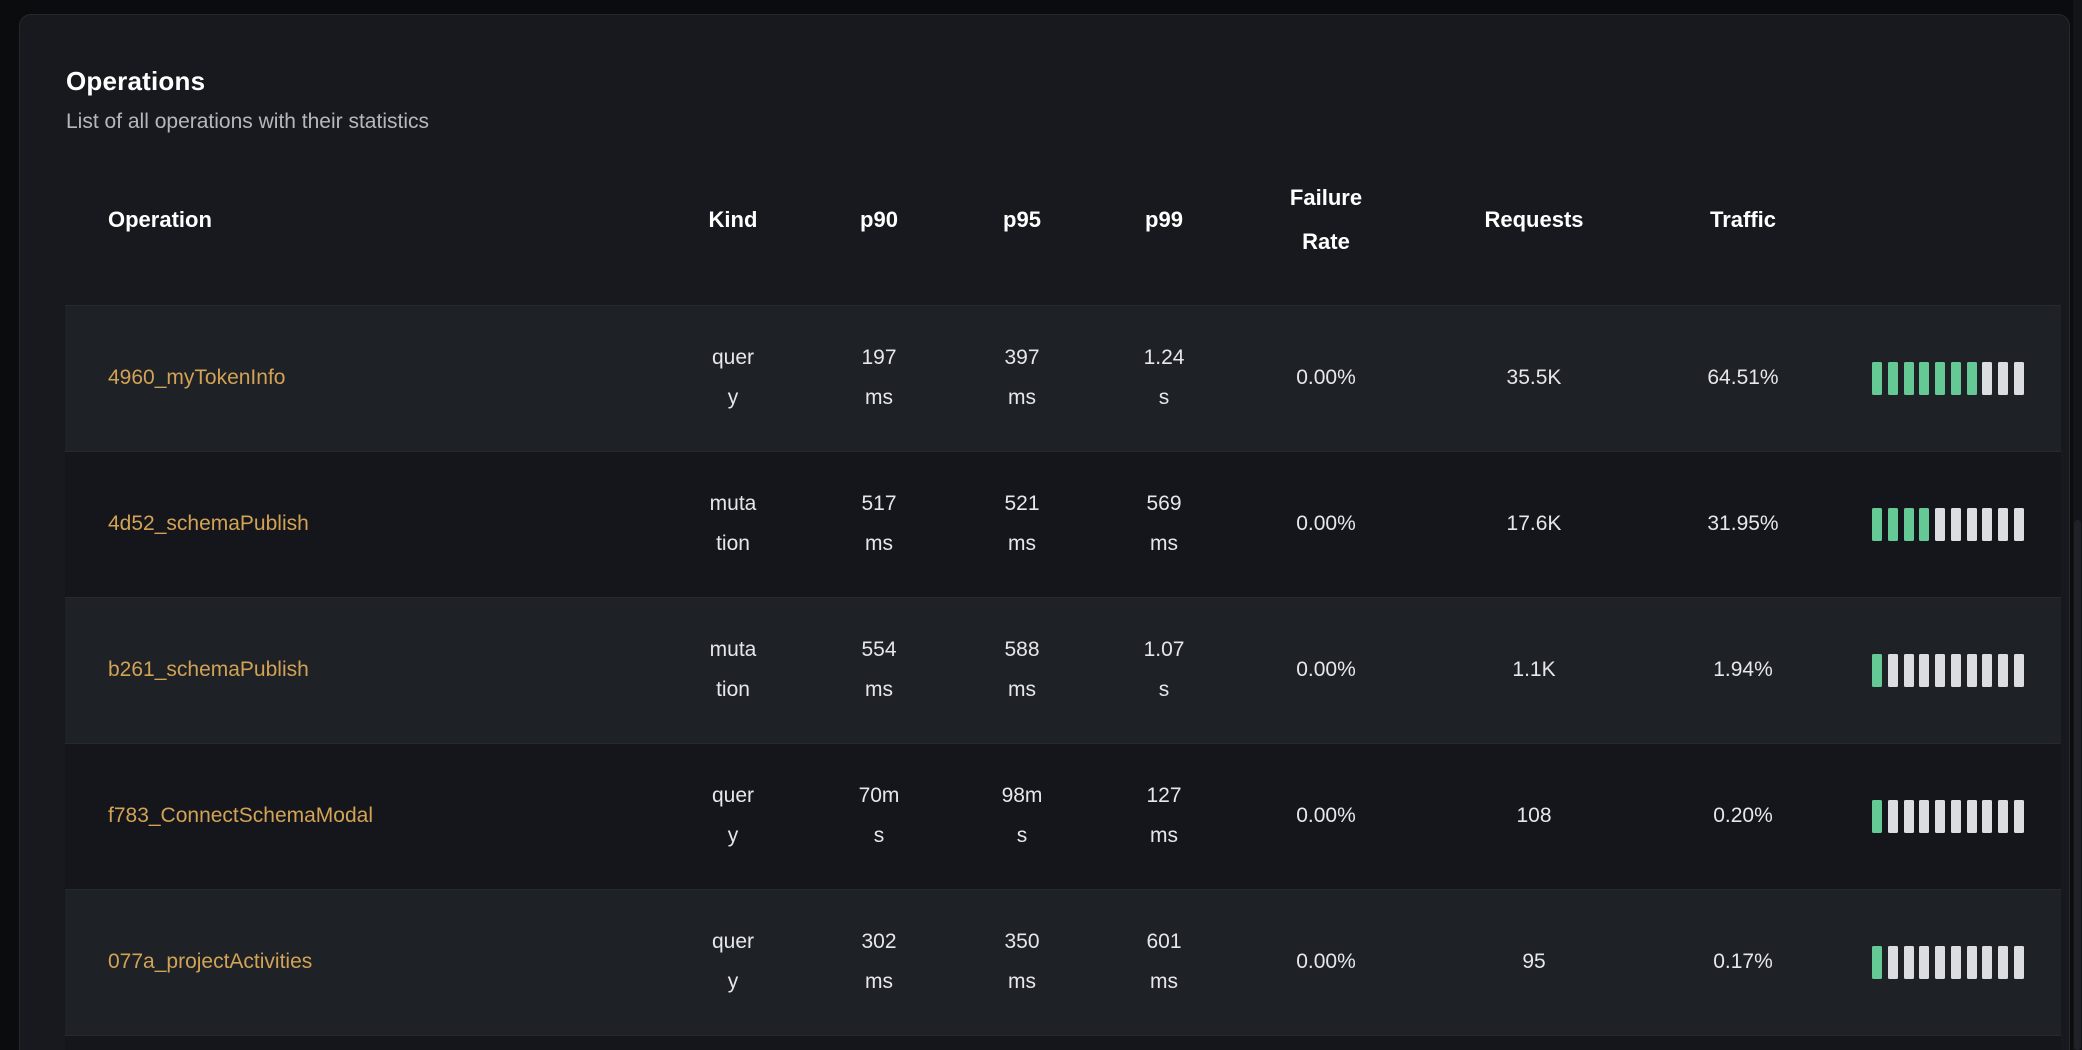 Image resolution: width=2082 pixels, height=1050 pixels. What do you see at coordinates (1534, 670) in the screenshot?
I see `requests-cell: 1.1K` at bounding box center [1534, 670].